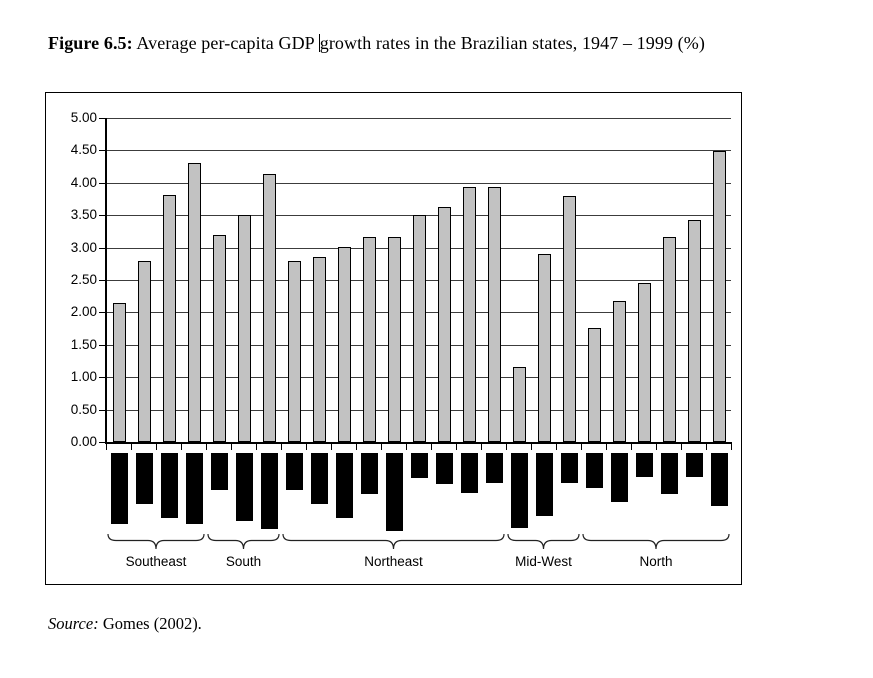 Image resolution: width=873 pixels, height=678 pixels. Describe the element at coordinates (83, 182) in the screenshot. I see `y-tick-label: 4.00` at that location.